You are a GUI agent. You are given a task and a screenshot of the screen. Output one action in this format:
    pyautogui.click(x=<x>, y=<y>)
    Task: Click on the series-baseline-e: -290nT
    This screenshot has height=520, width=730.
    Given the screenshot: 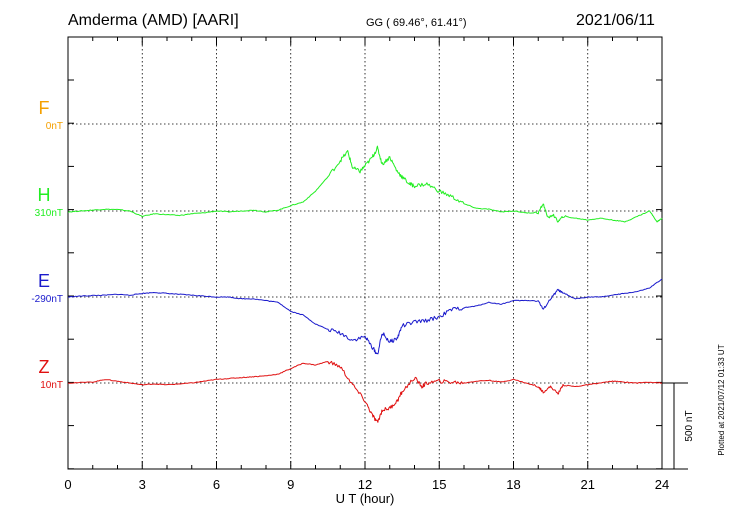 What is the action you would take?
    pyautogui.click(x=47, y=299)
    